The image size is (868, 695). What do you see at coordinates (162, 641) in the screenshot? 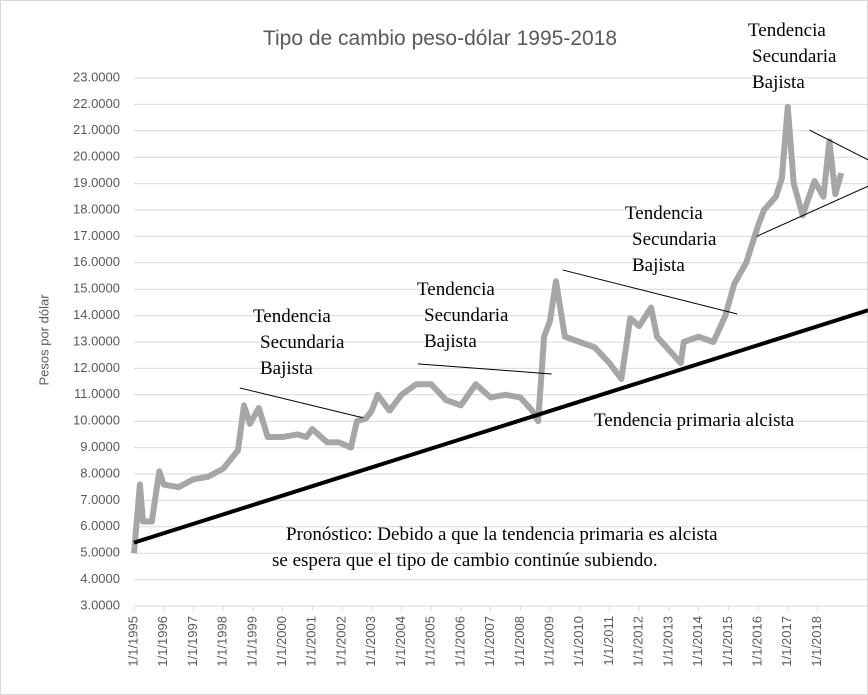
I see `x-tick-label: 1/1/1996` at bounding box center [162, 641].